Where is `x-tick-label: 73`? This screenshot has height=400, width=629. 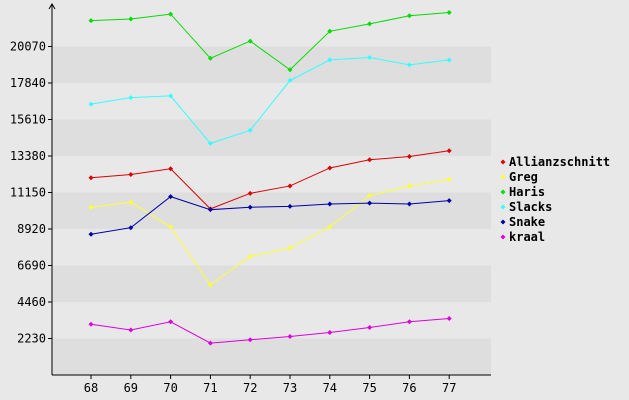
x-tick-label: 73 is located at coordinates (290, 388).